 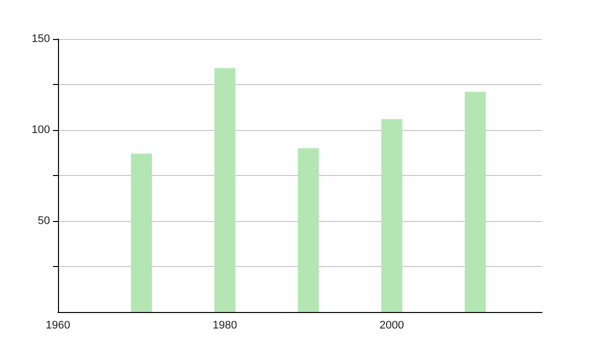 What do you see at coordinates (41, 130) in the screenshot?
I see `y-tick-label: 100` at bounding box center [41, 130].